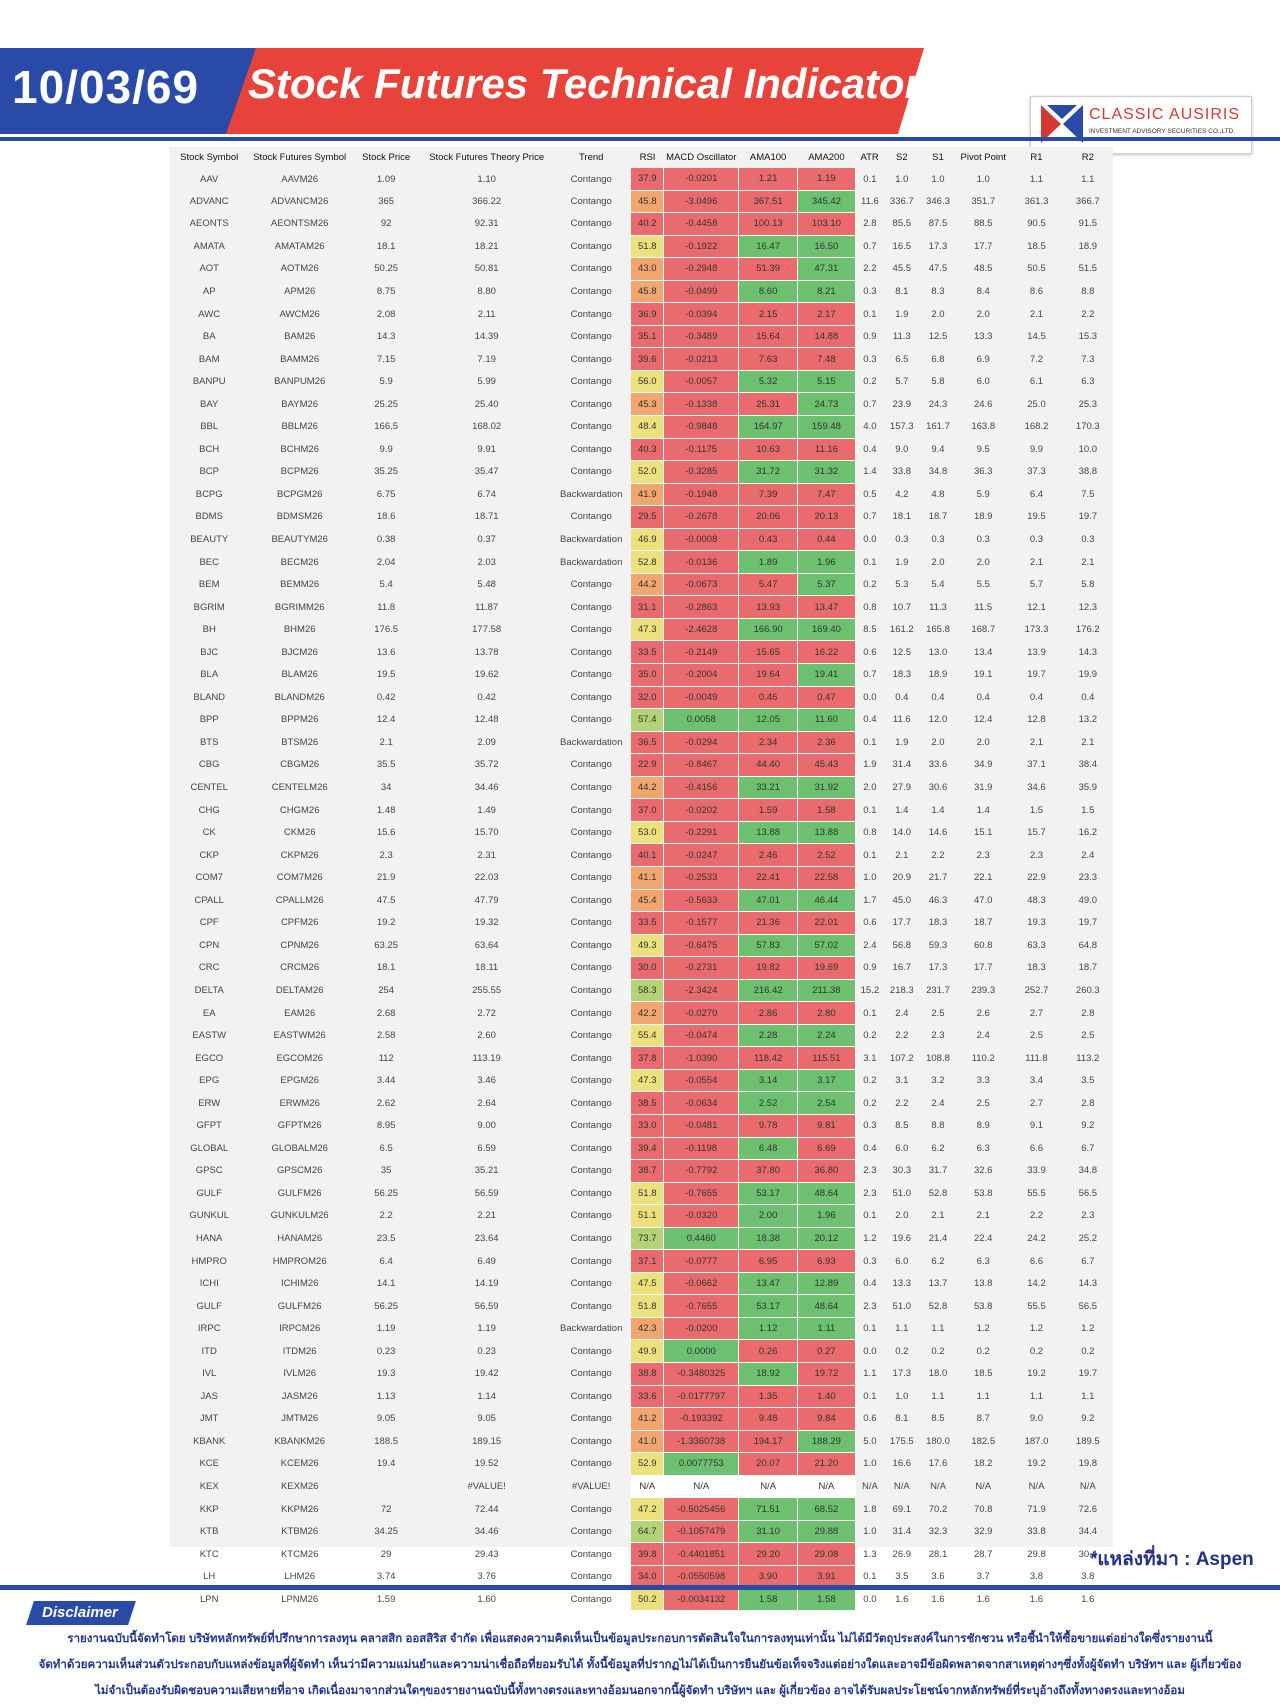  What do you see at coordinates (486, 1148) in the screenshot?
I see `cell-theory-price: 6.59` at bounding box center [486, 1148].